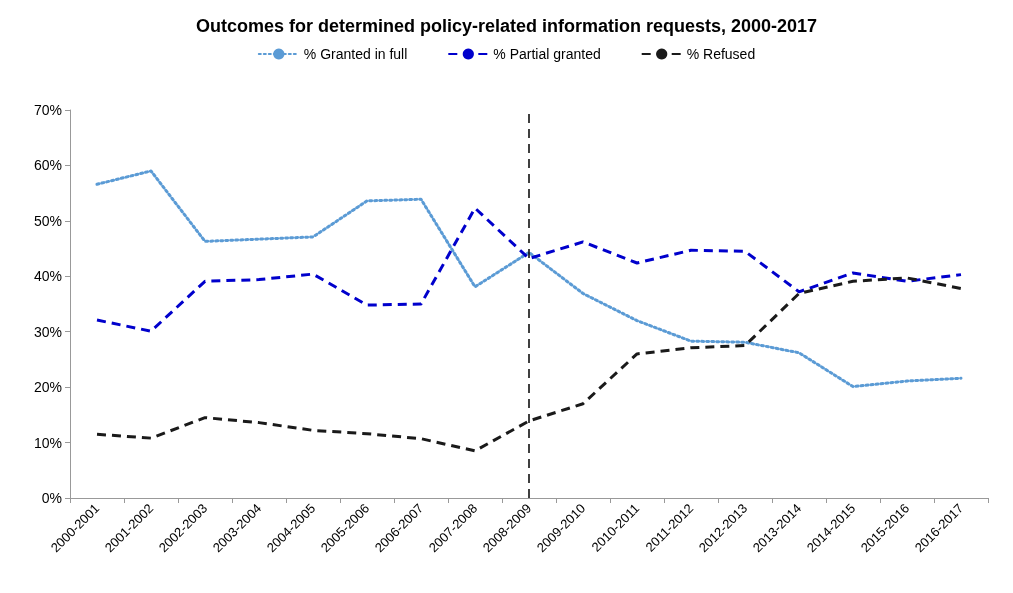  I want to click on legend-label: % Refused, so click(721, 54).